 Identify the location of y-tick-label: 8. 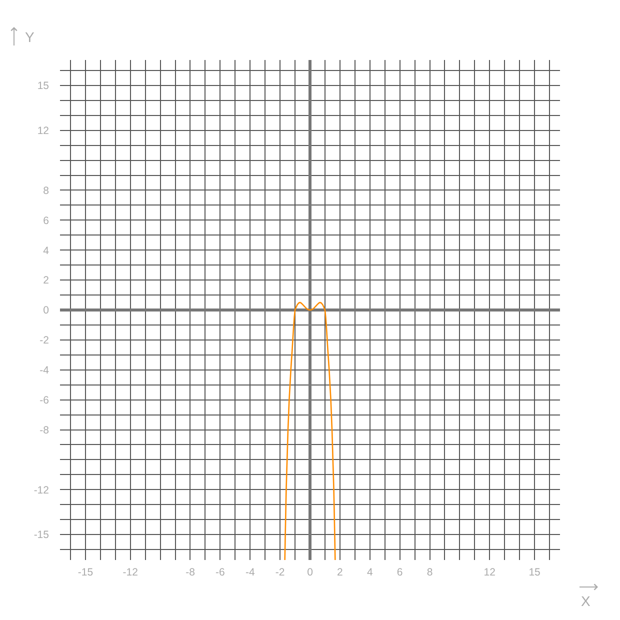
(46, 190).